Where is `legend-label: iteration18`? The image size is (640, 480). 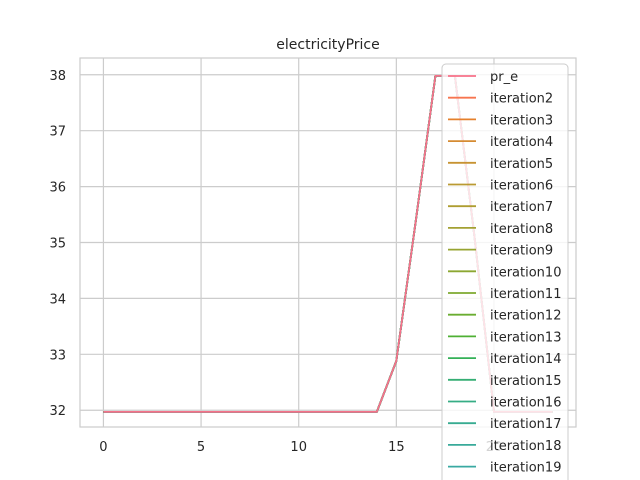
legend-label: iteration18 is located at coordinates (525, 446).